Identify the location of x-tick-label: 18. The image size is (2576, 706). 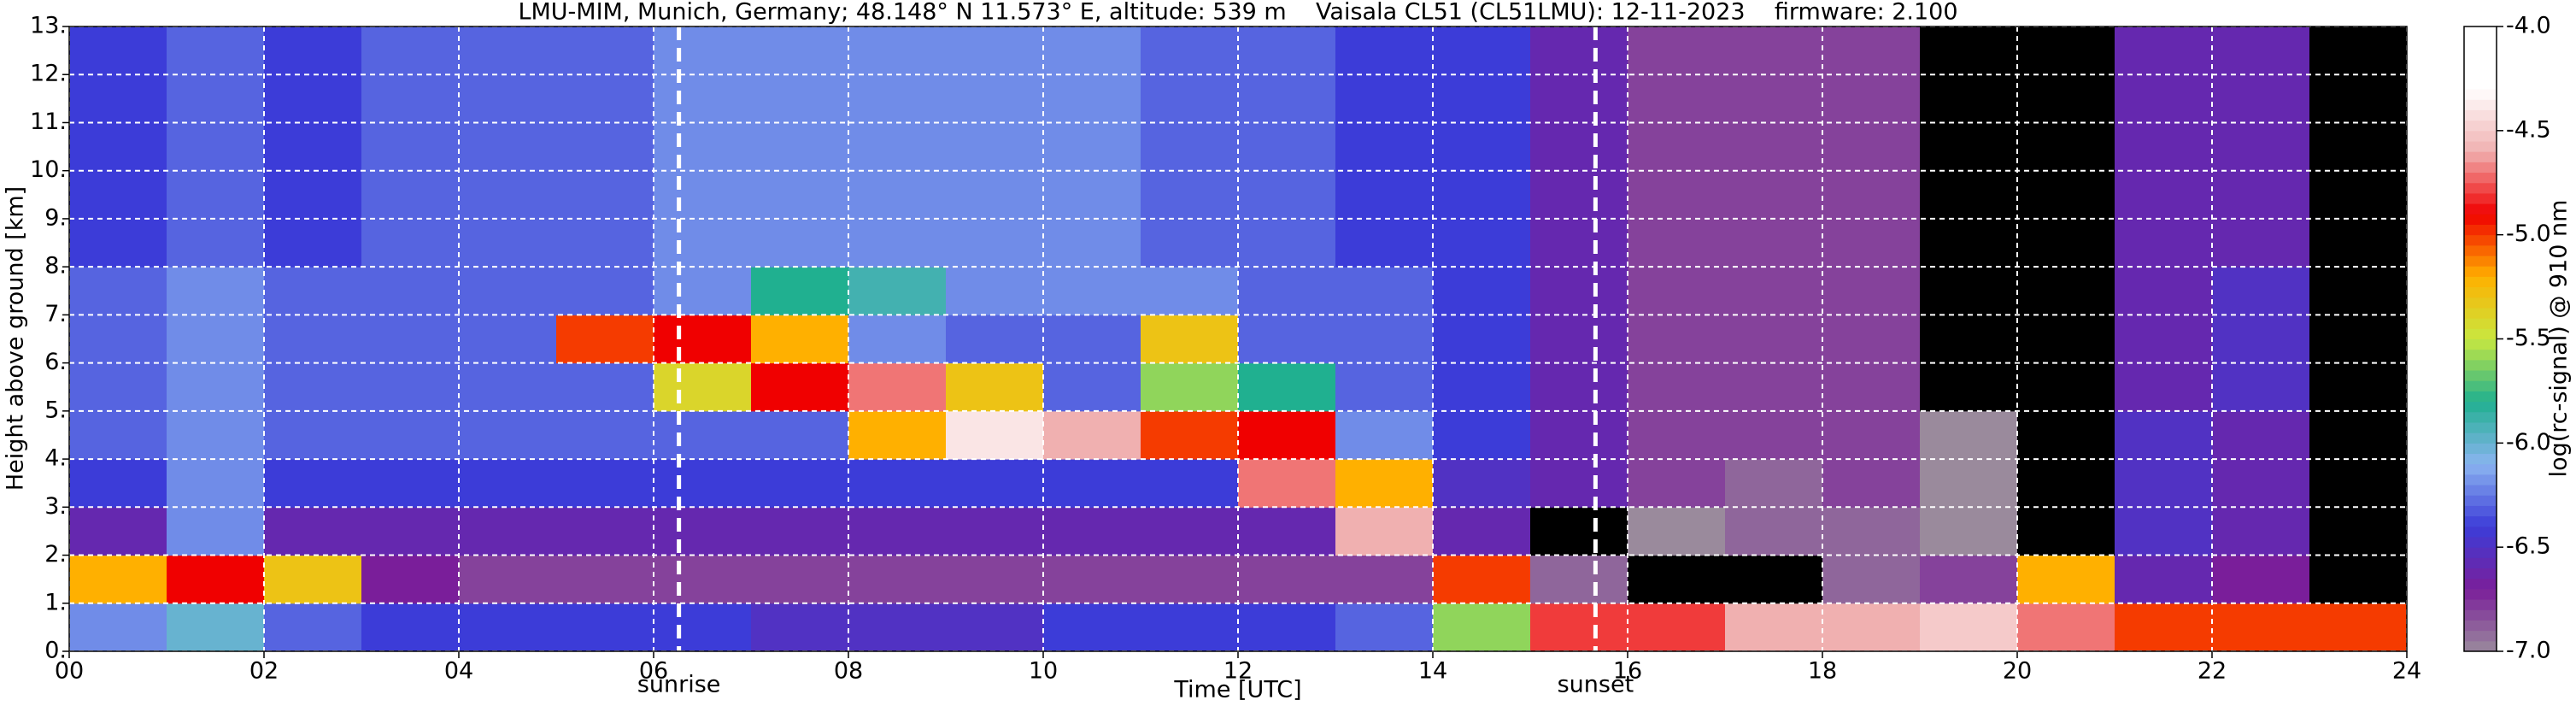
(1822, 671).